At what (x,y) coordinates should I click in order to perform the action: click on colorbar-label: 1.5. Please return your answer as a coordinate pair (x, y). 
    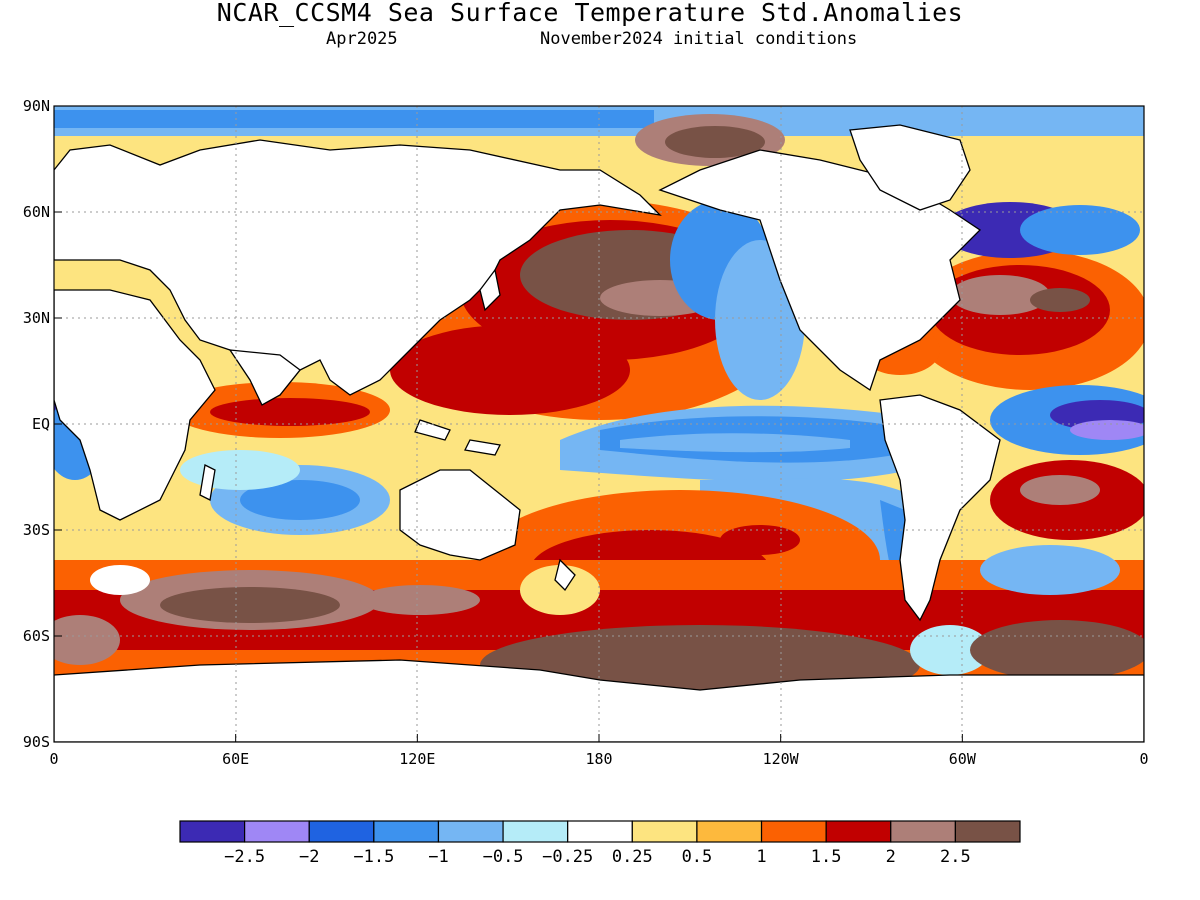
    Looking at the image, I should click on (826, 857).